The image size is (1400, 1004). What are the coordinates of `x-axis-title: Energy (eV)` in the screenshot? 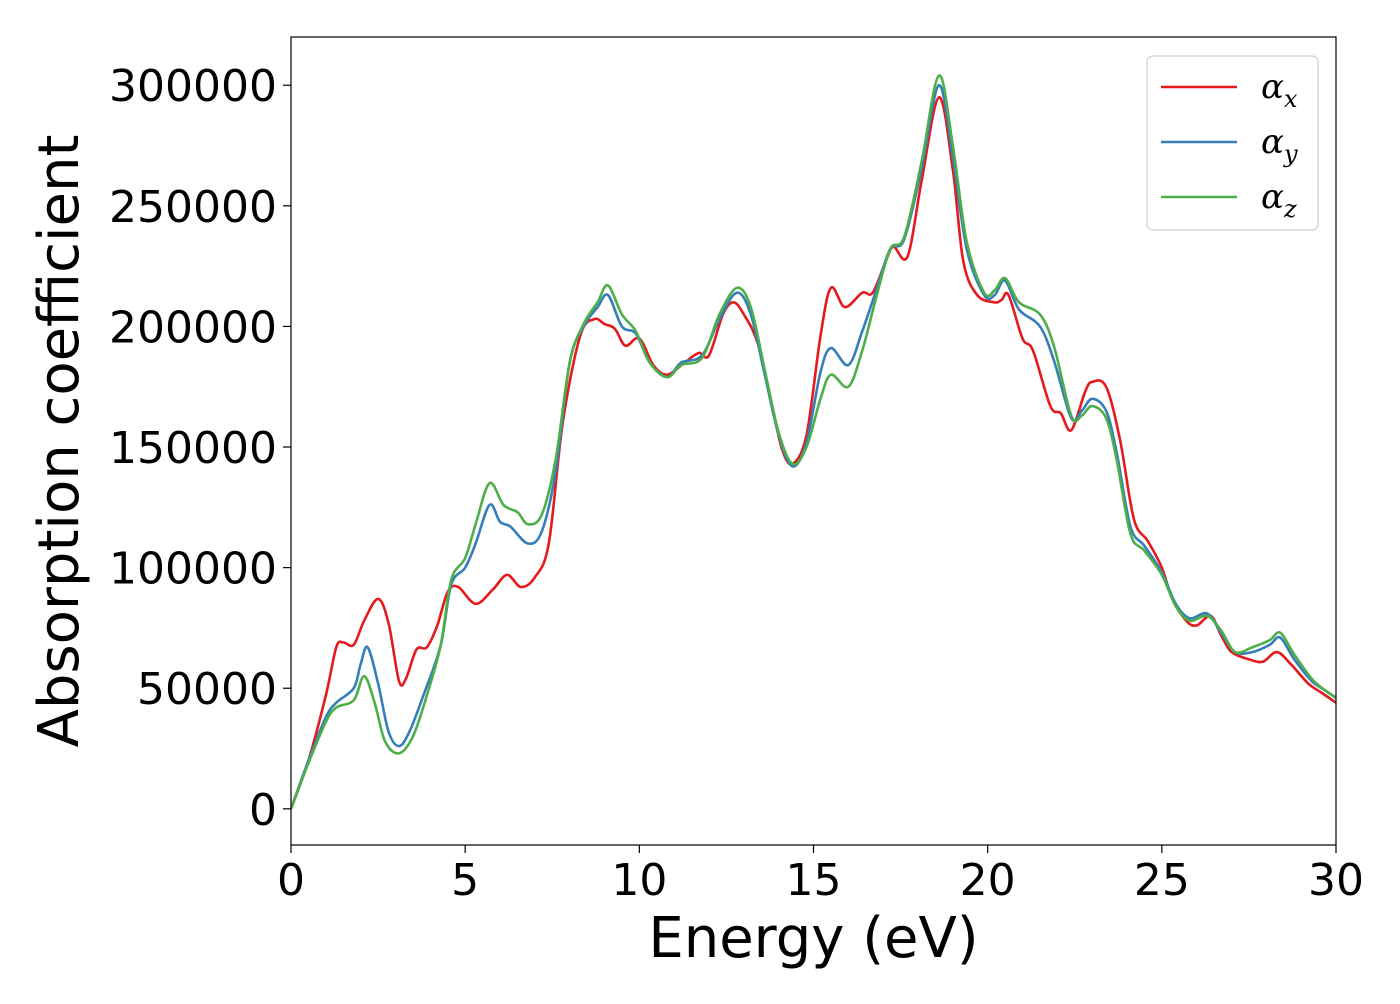 It's located at (813, 938).